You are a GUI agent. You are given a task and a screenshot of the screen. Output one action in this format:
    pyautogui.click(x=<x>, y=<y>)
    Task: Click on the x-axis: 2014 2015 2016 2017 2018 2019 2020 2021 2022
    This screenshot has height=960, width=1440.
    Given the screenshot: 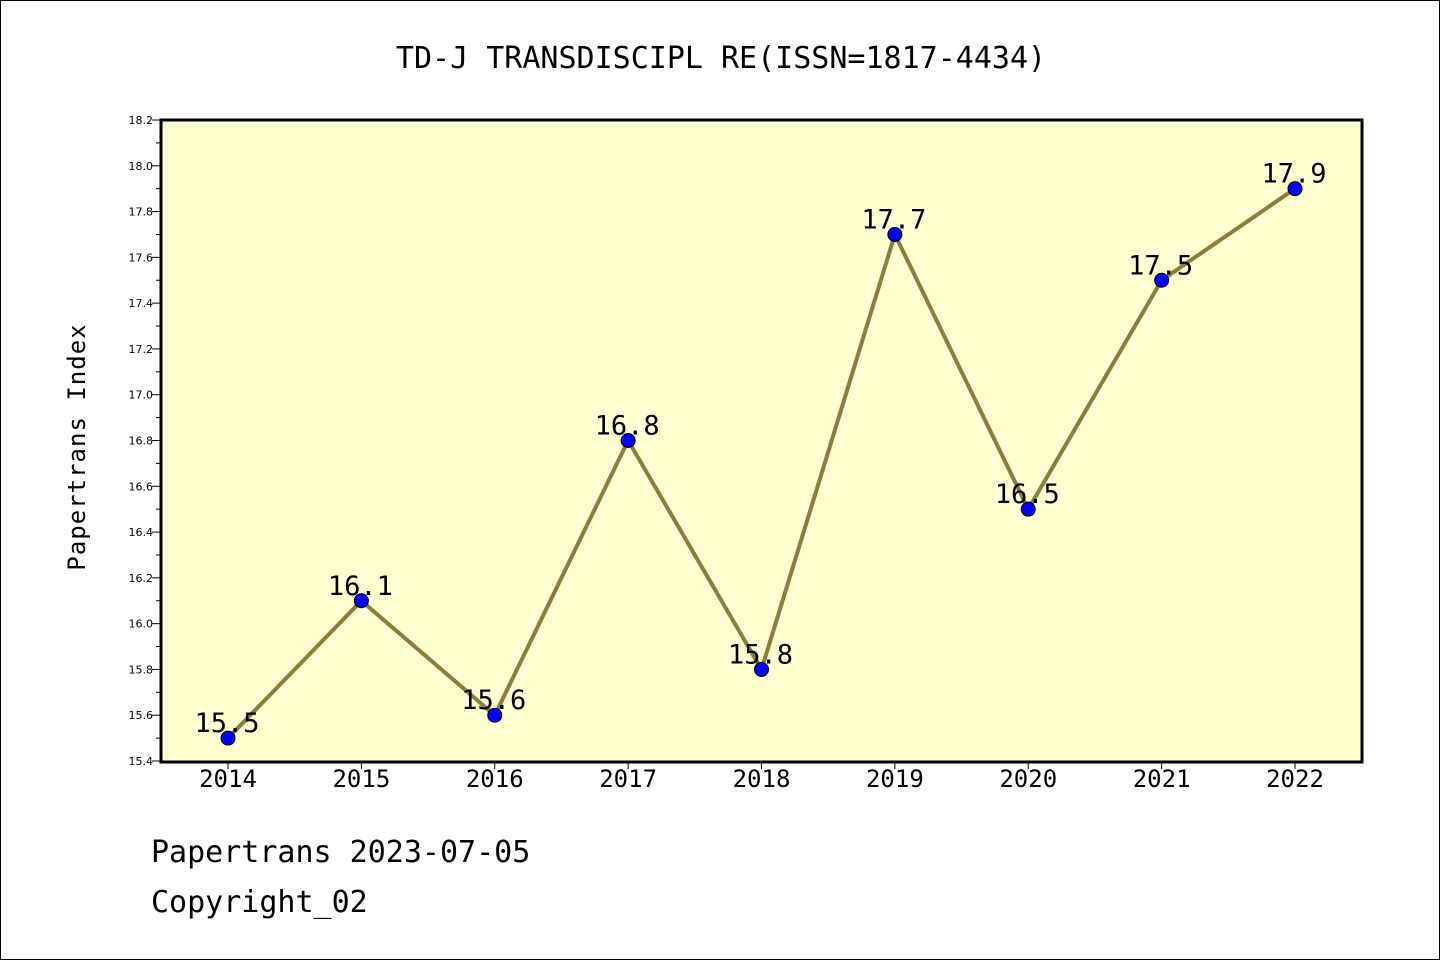 What is the action you would take?
    pyautogui.click(x=761, y=777)
    